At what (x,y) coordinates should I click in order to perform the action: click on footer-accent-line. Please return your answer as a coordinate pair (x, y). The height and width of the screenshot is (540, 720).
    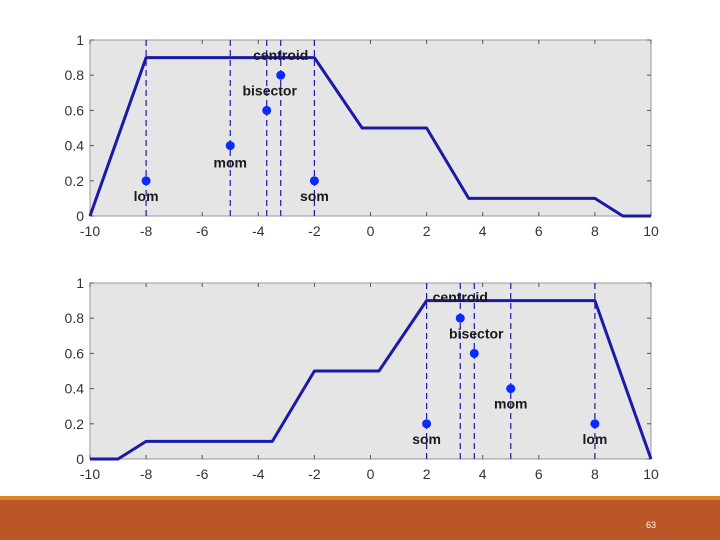
    Looking at the image, I should click on (360, 498).